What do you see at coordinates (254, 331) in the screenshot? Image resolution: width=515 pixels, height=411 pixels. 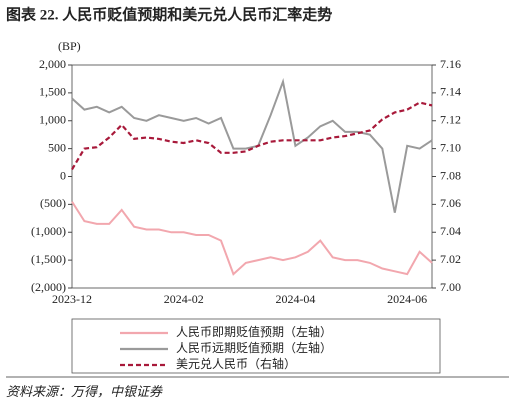 I see `legend-label: 人民币即期贬值预期（左轴）` at bounding box center [254, 331].